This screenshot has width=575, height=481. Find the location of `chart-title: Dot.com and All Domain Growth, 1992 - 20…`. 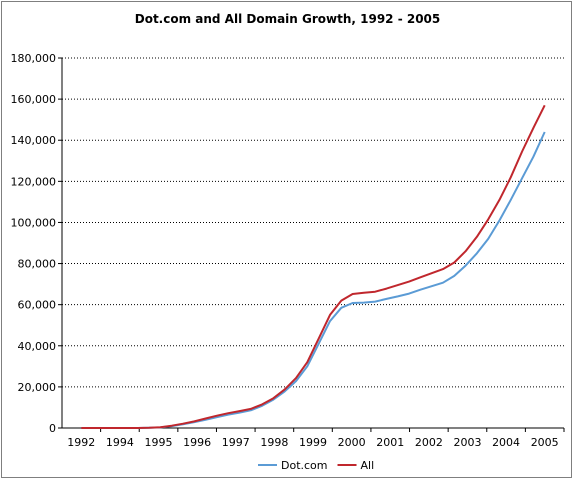

chart-title: Dot.com and All Domain Growth, 1992 - 20… is located at coordinates (288, 19).